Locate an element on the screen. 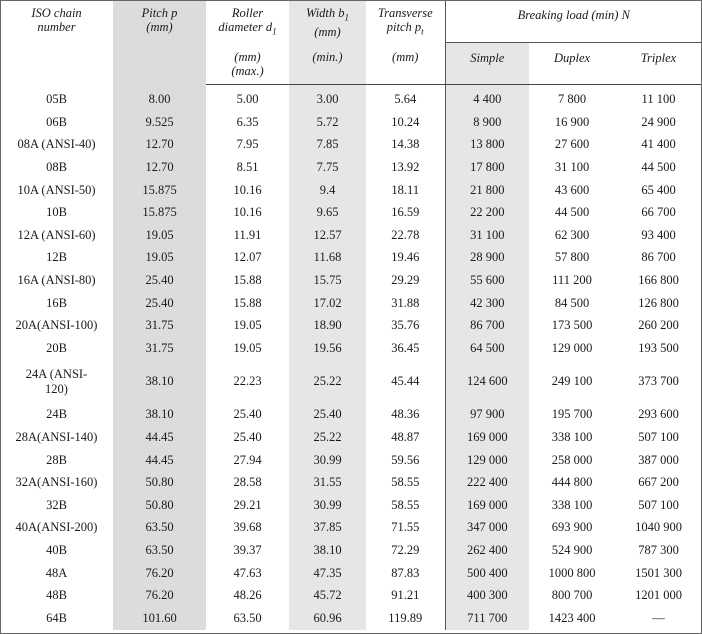 The height and width of the screenshot is (634, 702). cell-simple: 400 300 is located at coordinates (486, 595).